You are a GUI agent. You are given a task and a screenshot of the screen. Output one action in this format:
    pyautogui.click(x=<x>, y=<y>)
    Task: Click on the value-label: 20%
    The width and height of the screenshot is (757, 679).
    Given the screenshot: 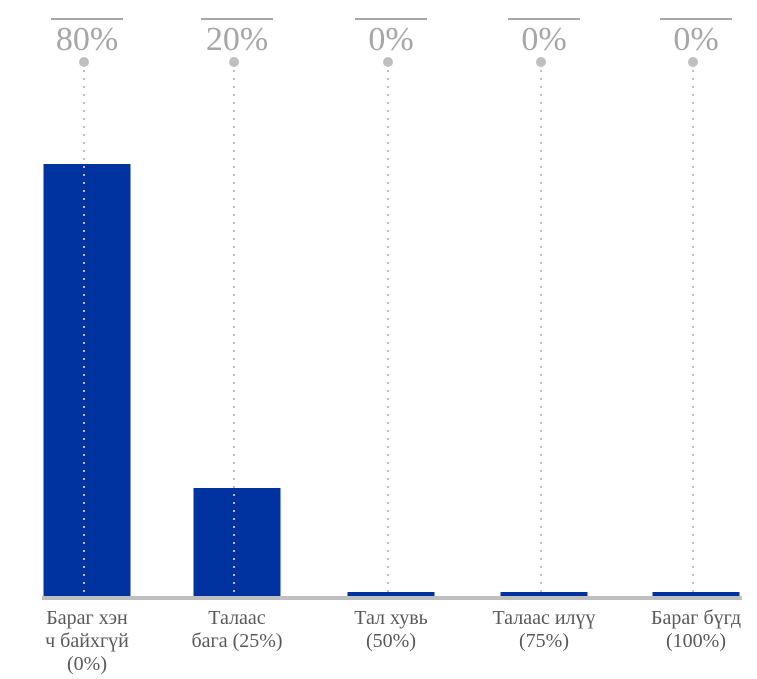 What is the action you would take?
    pyautogui.click(x=237, y=39)
    